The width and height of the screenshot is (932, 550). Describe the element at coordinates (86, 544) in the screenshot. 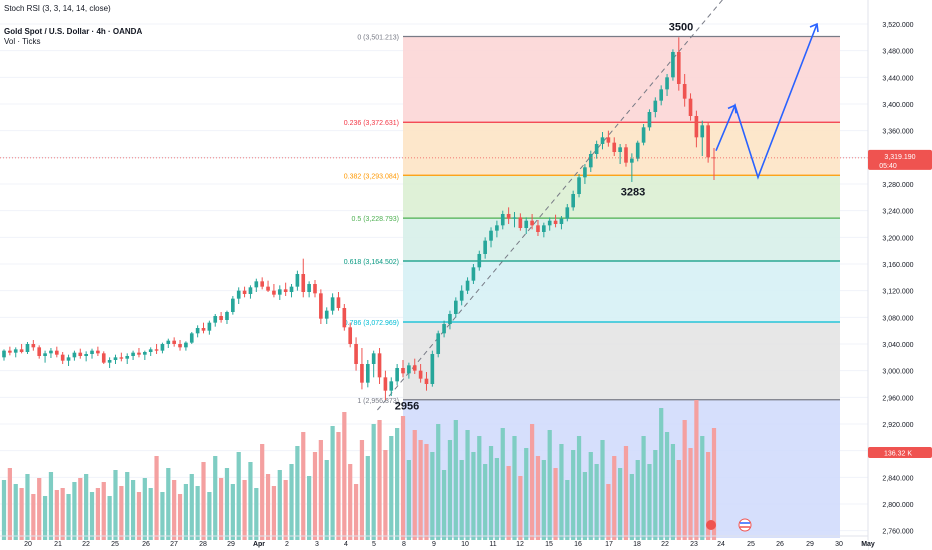

I see `time-label-22: 22` at that location.